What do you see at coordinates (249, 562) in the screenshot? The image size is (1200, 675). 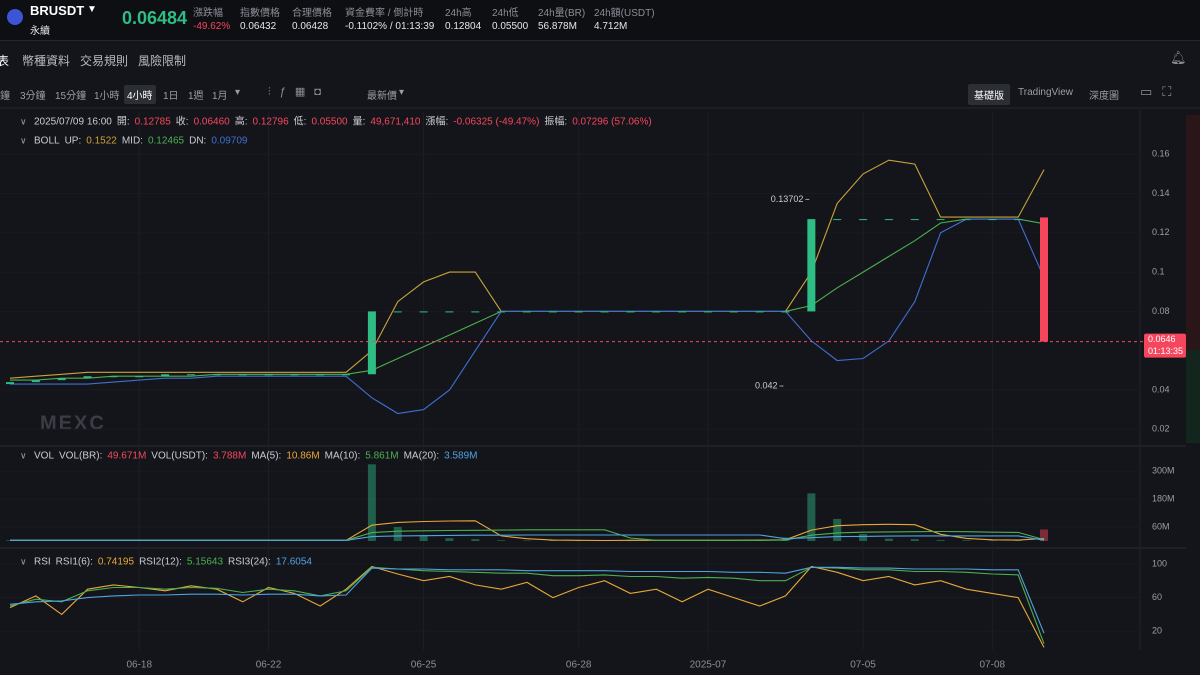 I see `legend-text: RSI3(24):` at bounding box center [249, 562].